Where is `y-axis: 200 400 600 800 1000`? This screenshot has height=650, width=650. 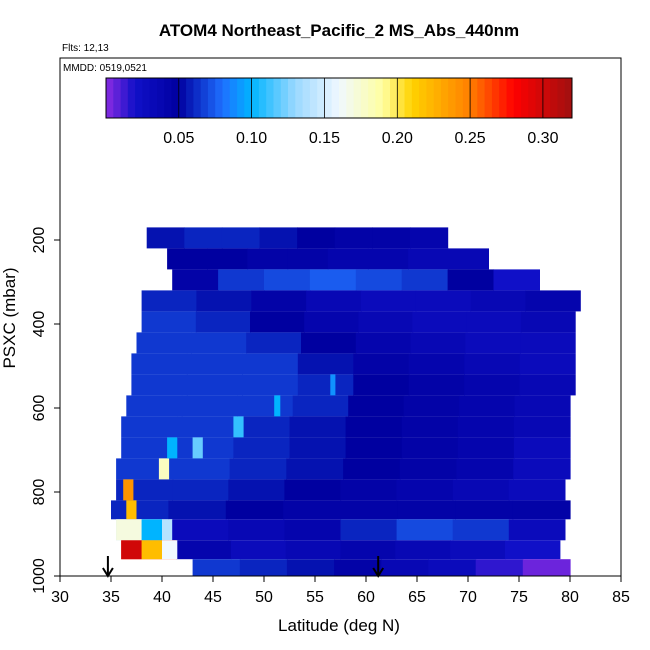 y-axis: 200 400 600 800 1000 is located at coordinates (45, 410).